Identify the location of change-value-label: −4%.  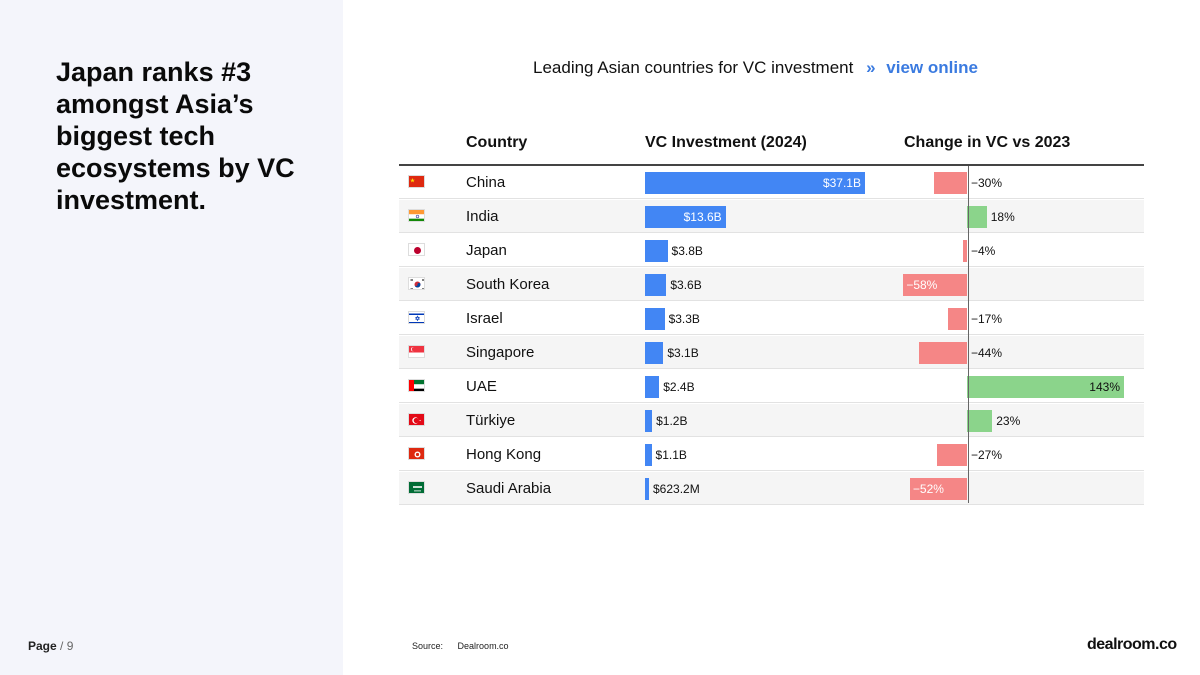
(983, 251).